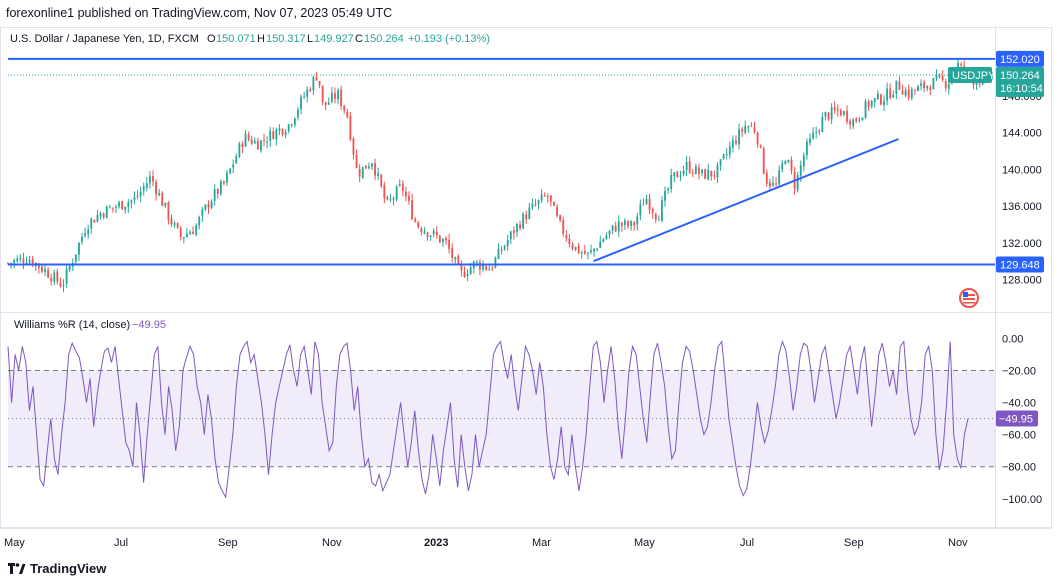 Image resolution: width=1059 pixels, height=585 pixels. Describe the element at coordinates (149, 325) in the screenshot. I see `indicator-value: −49.95` at that location.